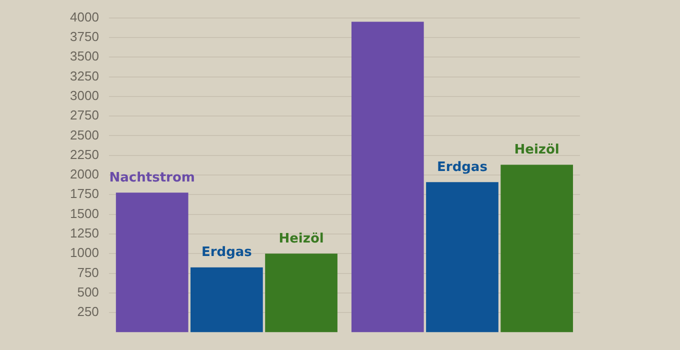  I want to click on y-tick-label: 3500, so click(84, 56).